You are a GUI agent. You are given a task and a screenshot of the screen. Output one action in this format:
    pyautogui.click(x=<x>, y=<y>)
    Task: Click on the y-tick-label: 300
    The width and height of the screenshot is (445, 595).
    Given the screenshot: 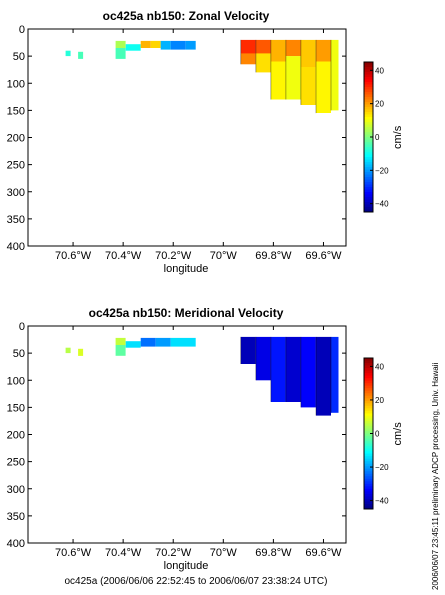 What is the action you would take?
    pyautogui.click(x=16, y=193)
    